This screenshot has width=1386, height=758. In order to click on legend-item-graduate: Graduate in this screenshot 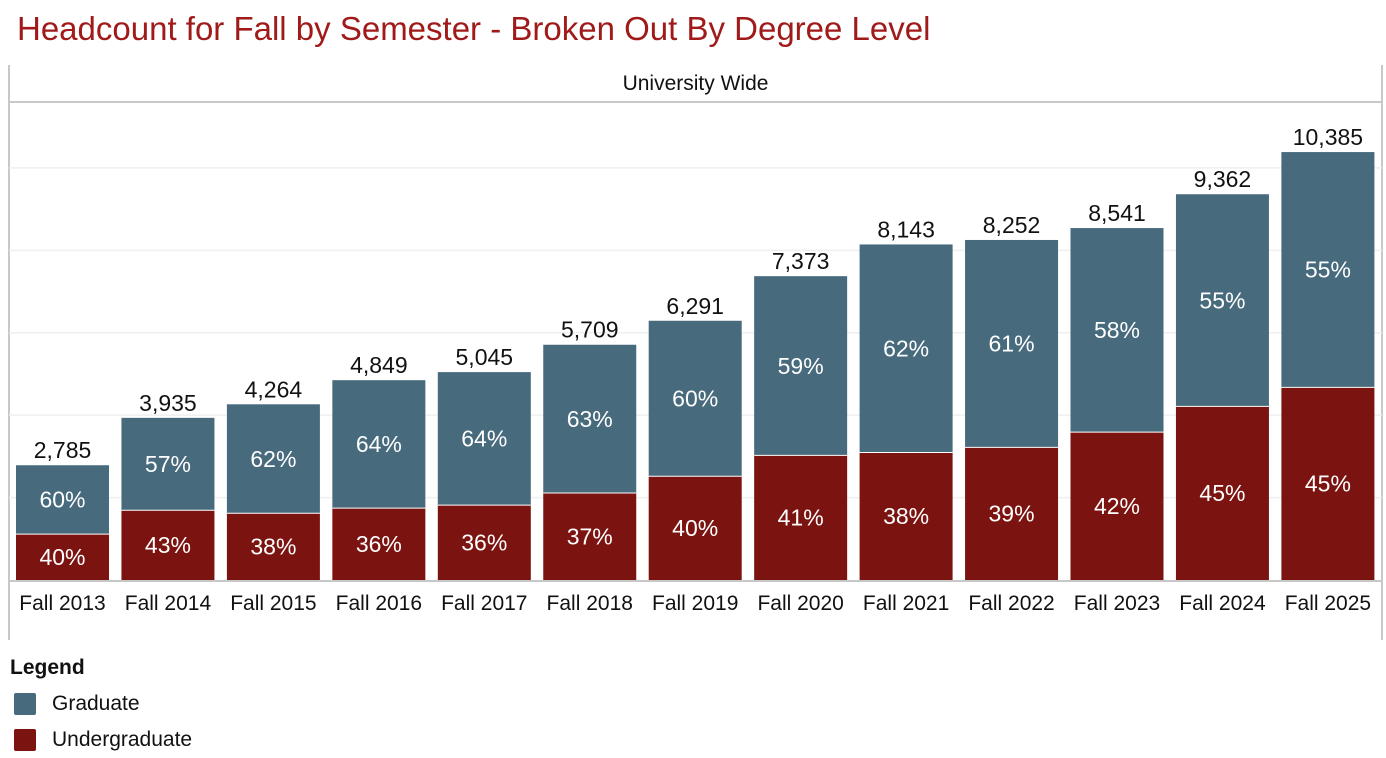, I will do `click(101, 704)`.